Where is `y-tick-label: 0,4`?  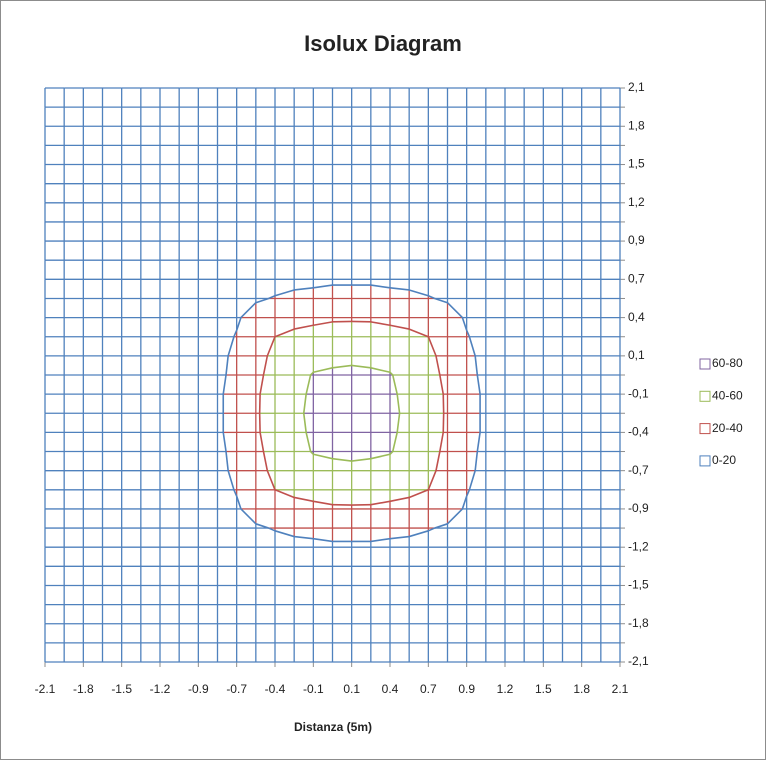 y-tick-label: 0,4 is located at coordinates (636, 317).